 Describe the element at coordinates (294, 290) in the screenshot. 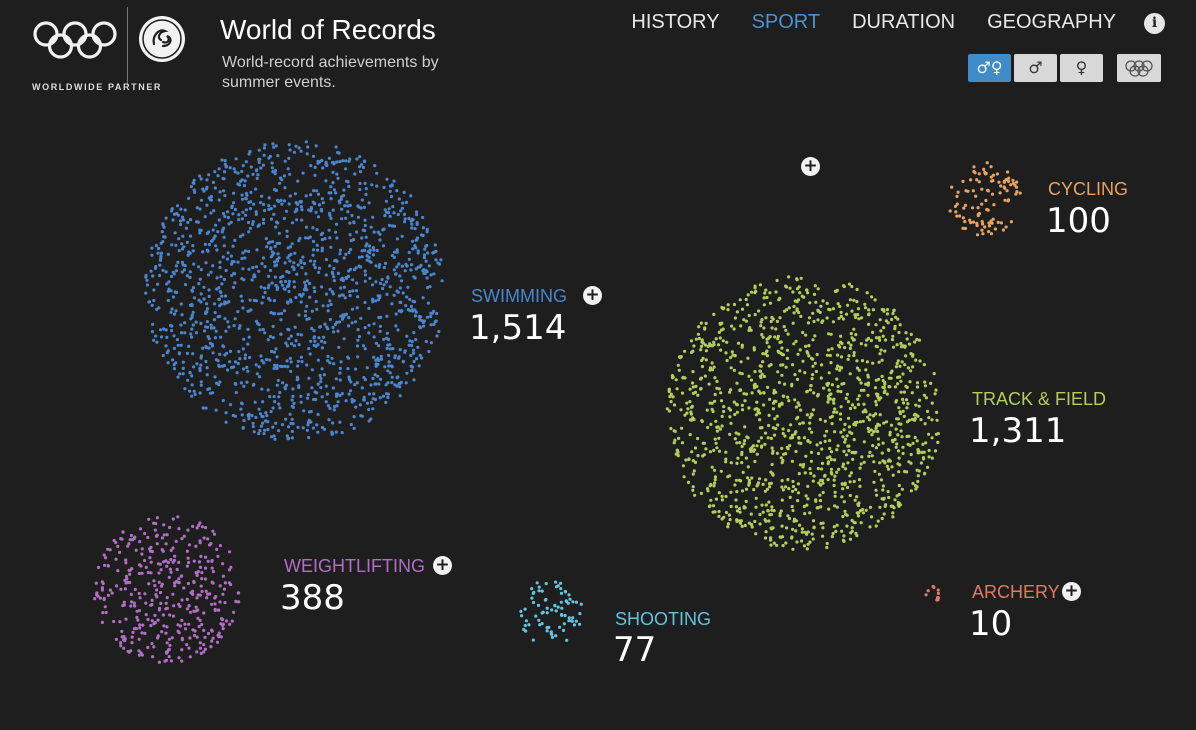

I see `swimming-bubble` at that location.